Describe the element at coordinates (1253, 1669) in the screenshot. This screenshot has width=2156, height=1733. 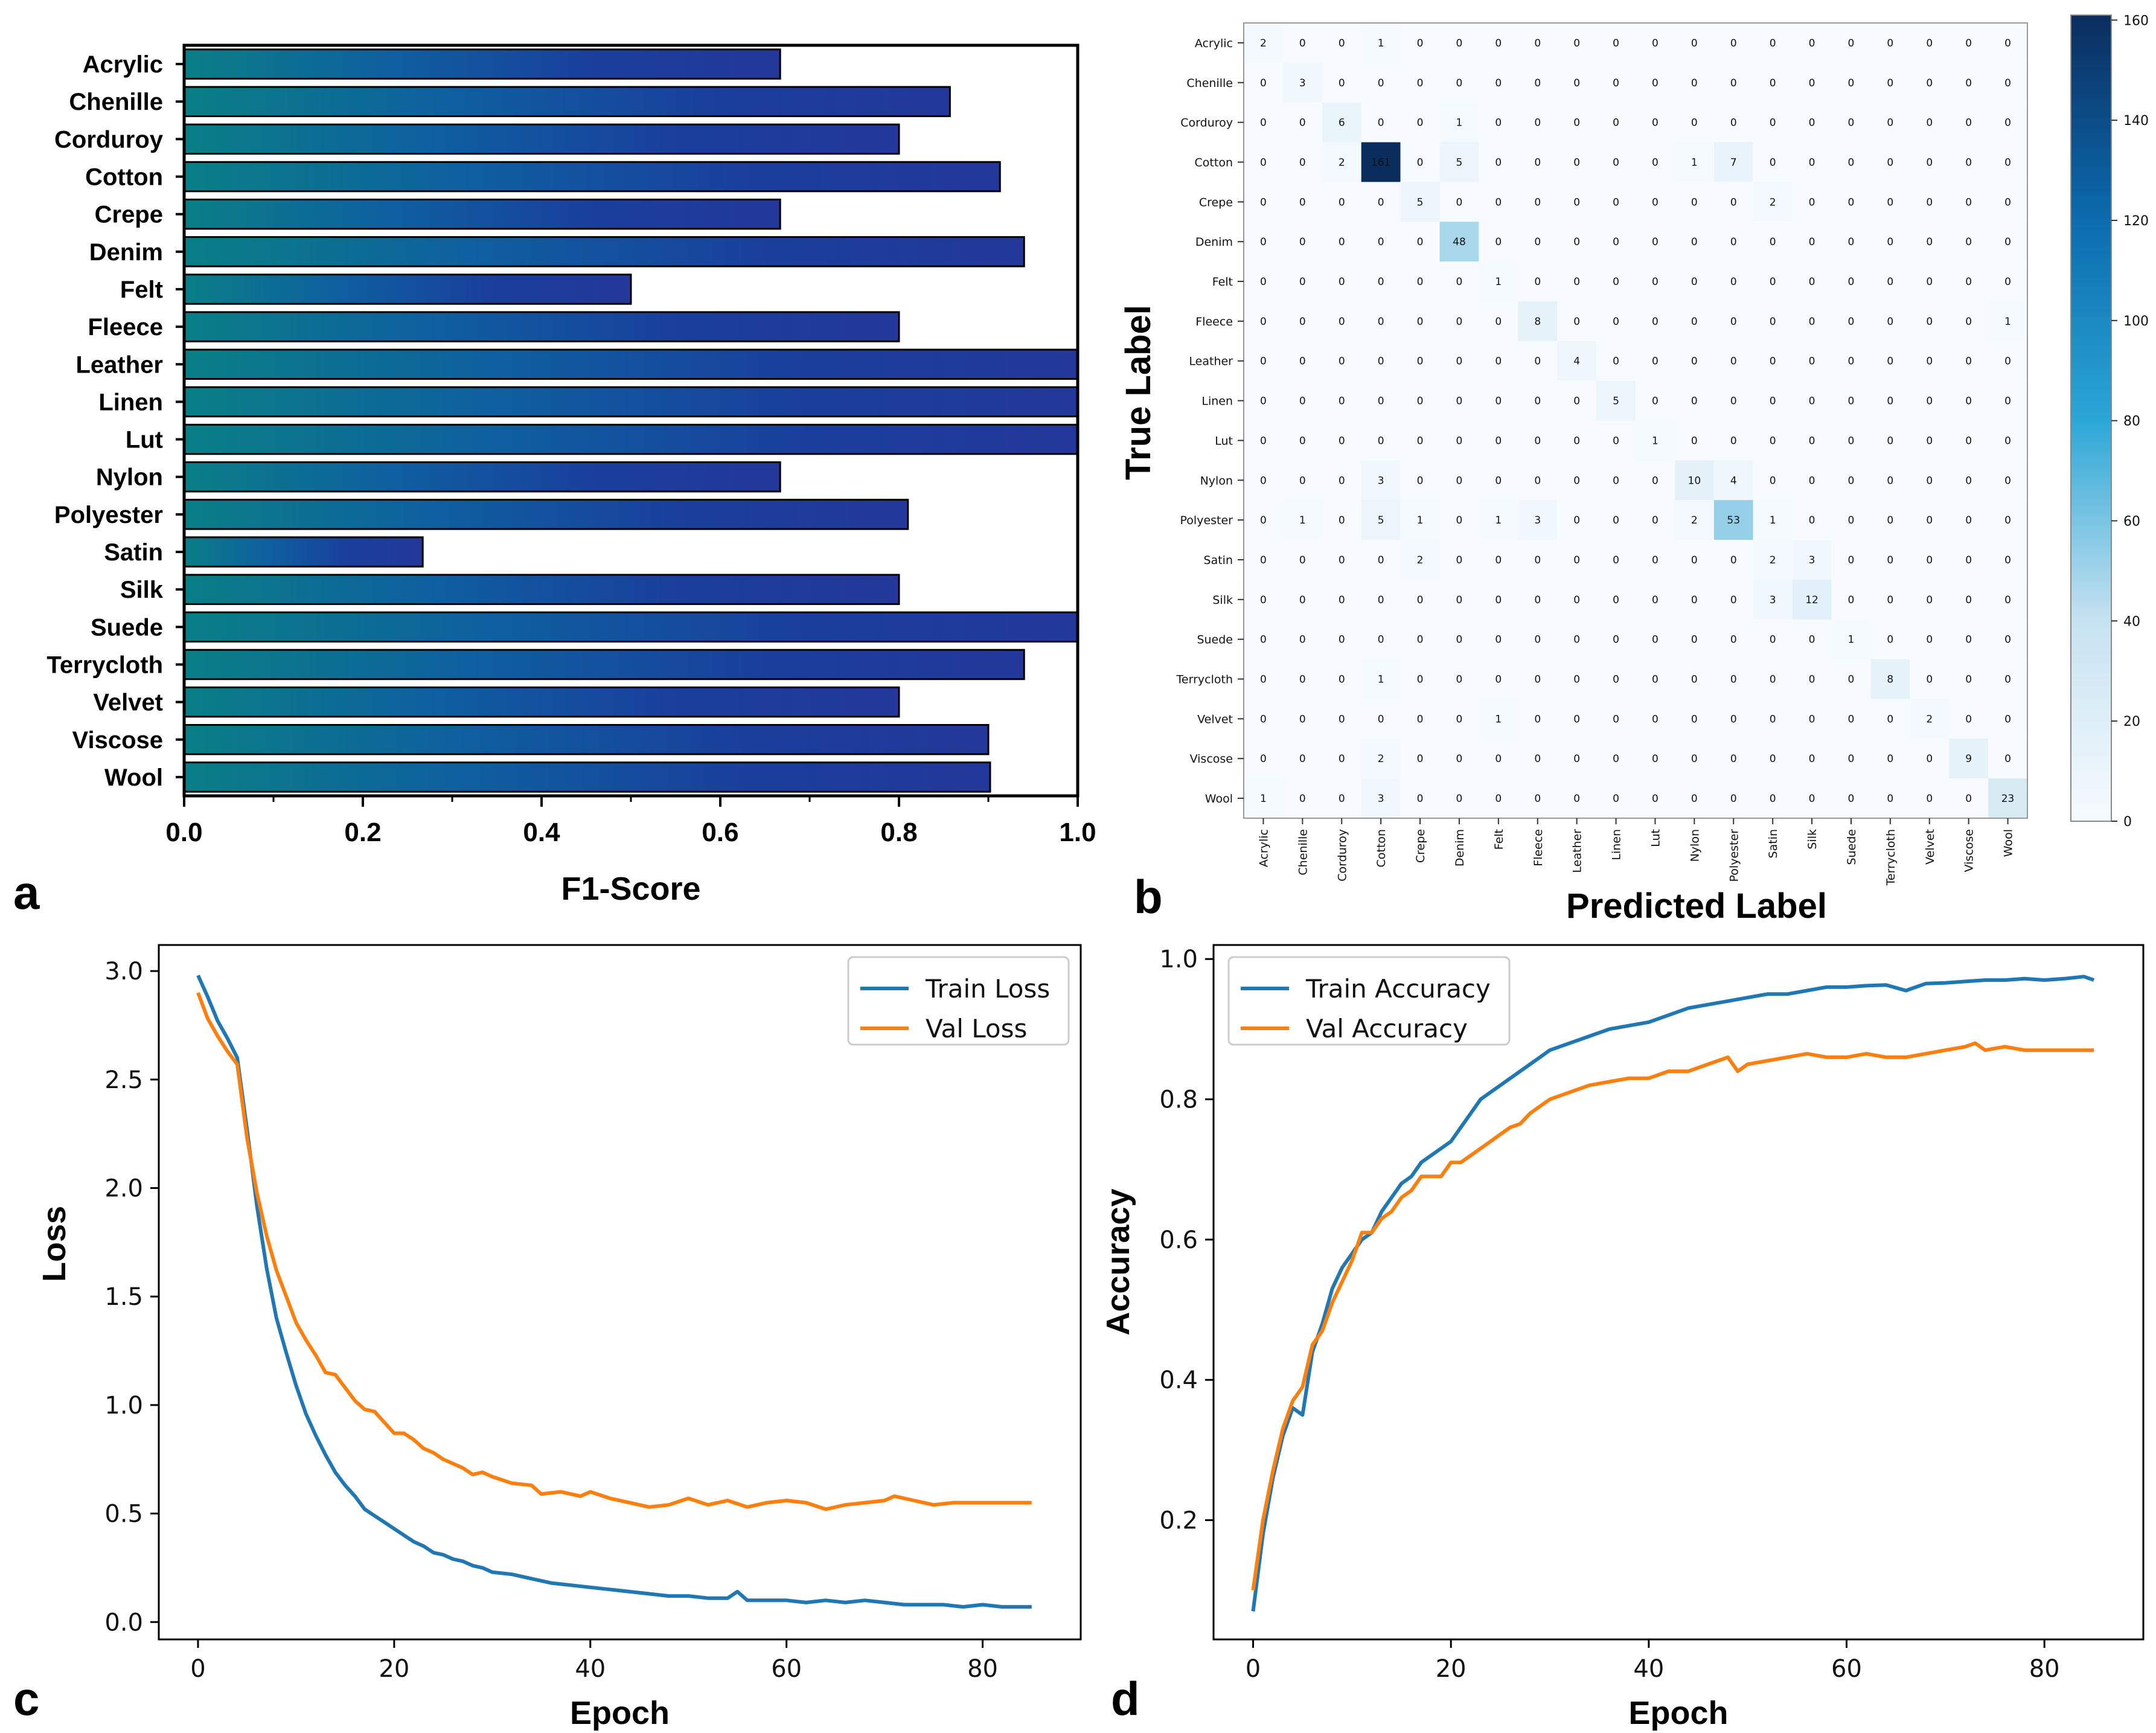
I see `x-tick-label: 0` at that location.